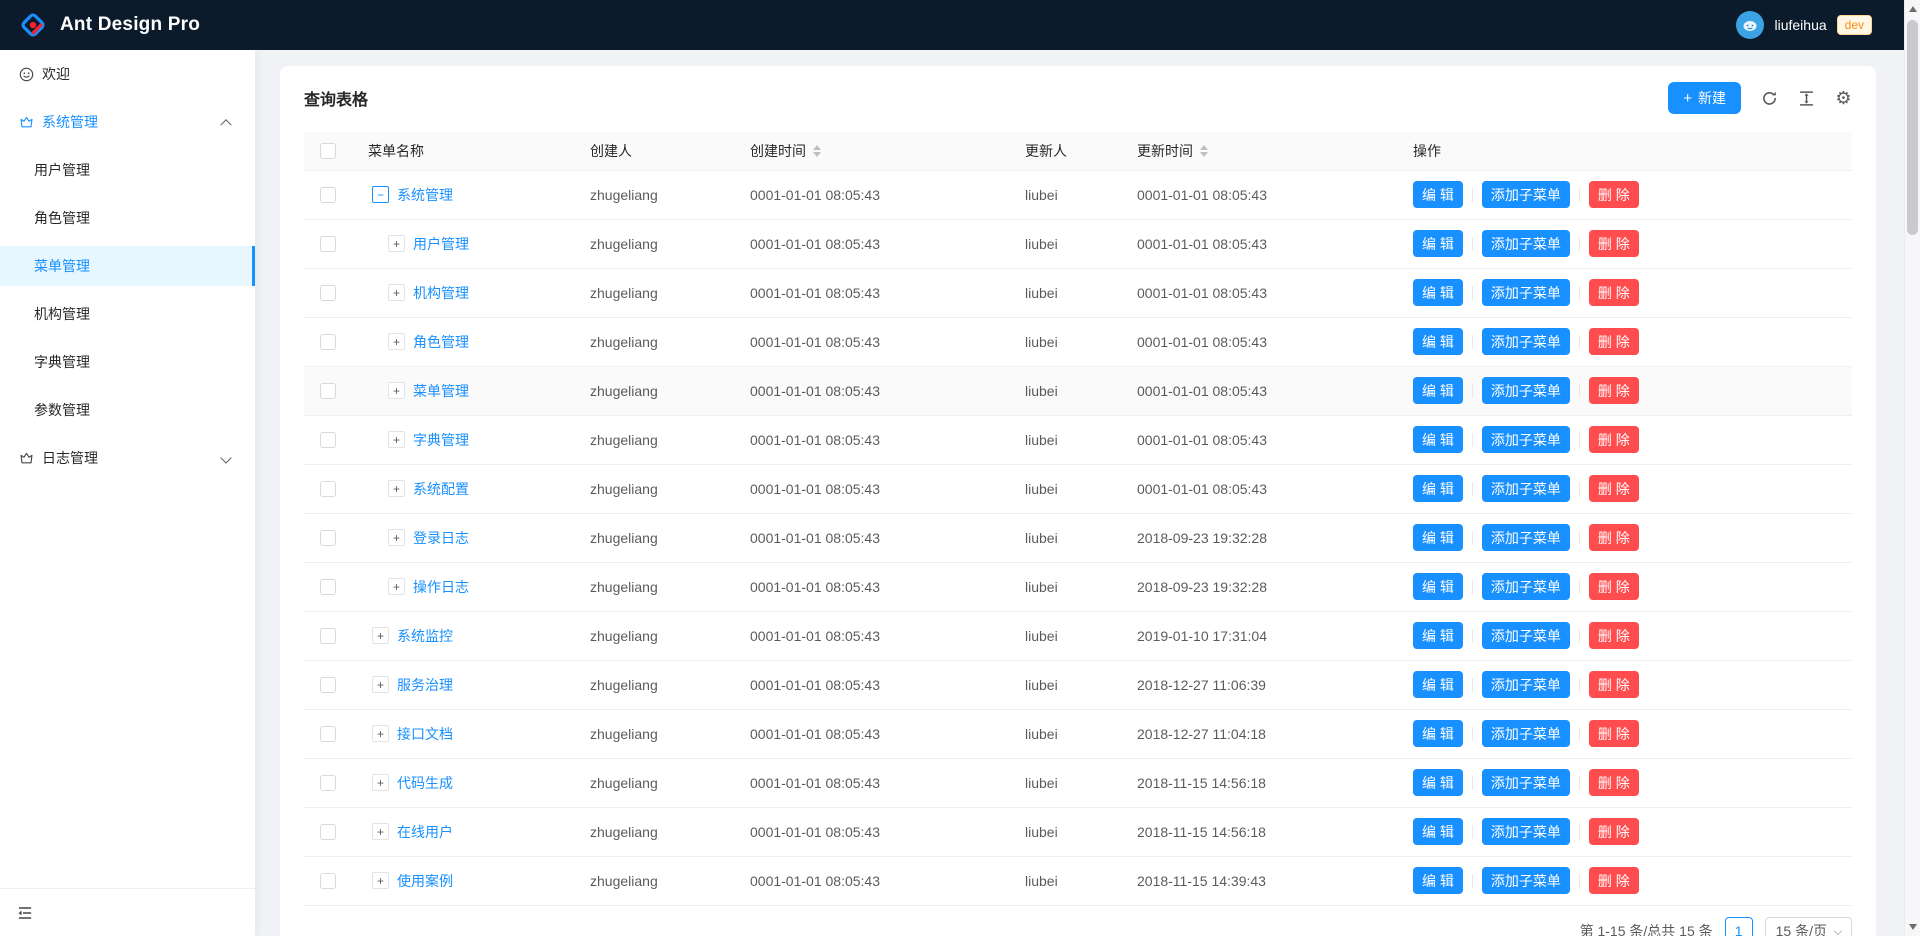 This screenshot has height=936, width=1920. What do you see at coordinates (425, 880) in the screenshot?
I see `menu-name-link: 使用案例` at bounding box center [425, 880].